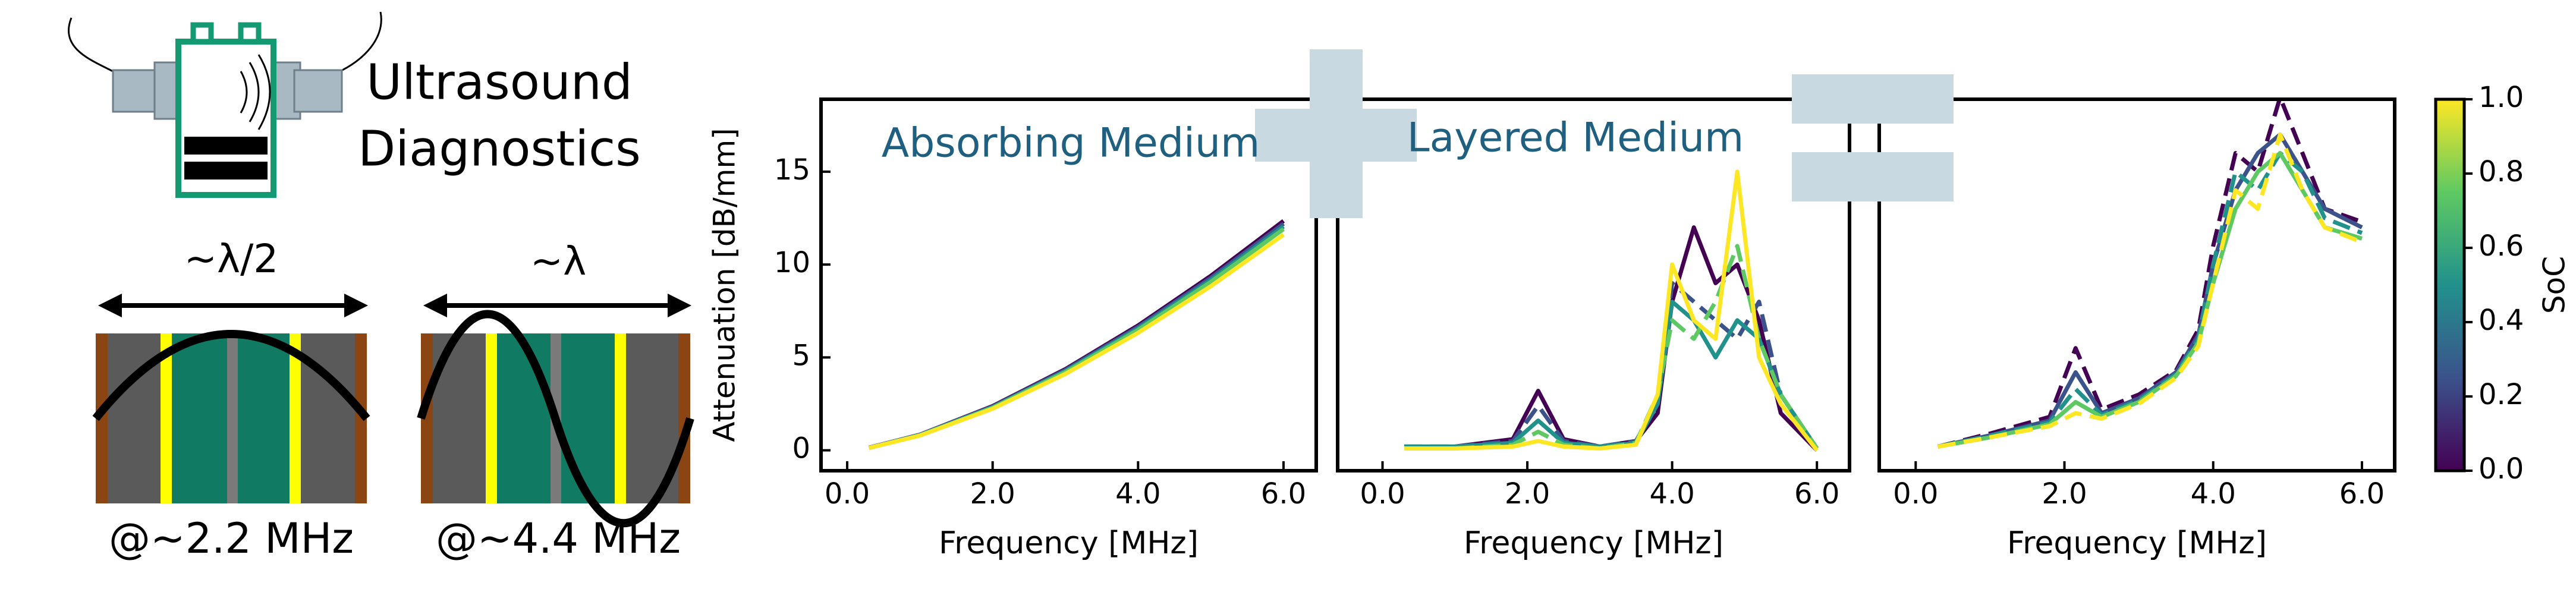  What do you see at coordinates (1071, 143) in the screenshot?
I see `panel-title: Absorbing Medium` at bounding box center [1071, 143].